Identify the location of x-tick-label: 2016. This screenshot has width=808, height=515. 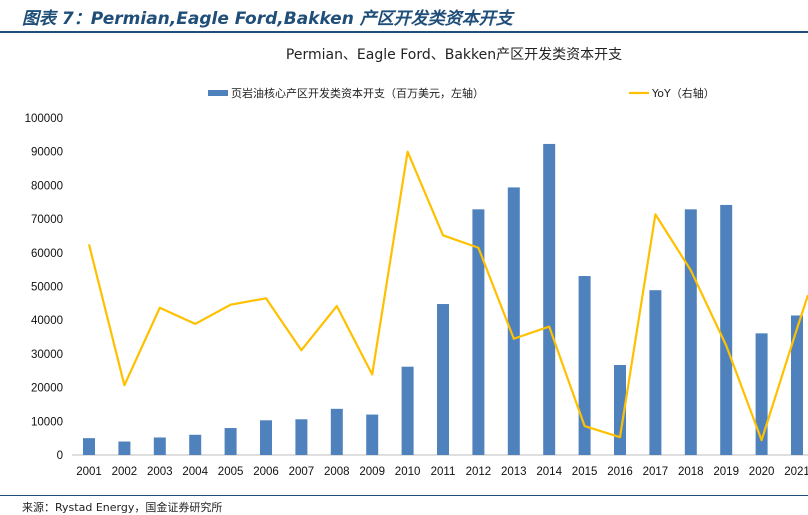
(620, 472).